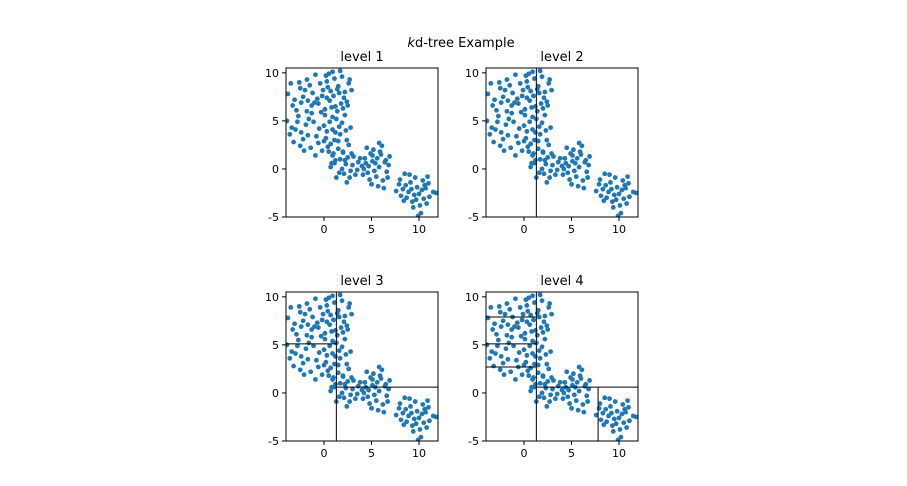  I want to click on x-tick-label: 10, so click(619, 229).